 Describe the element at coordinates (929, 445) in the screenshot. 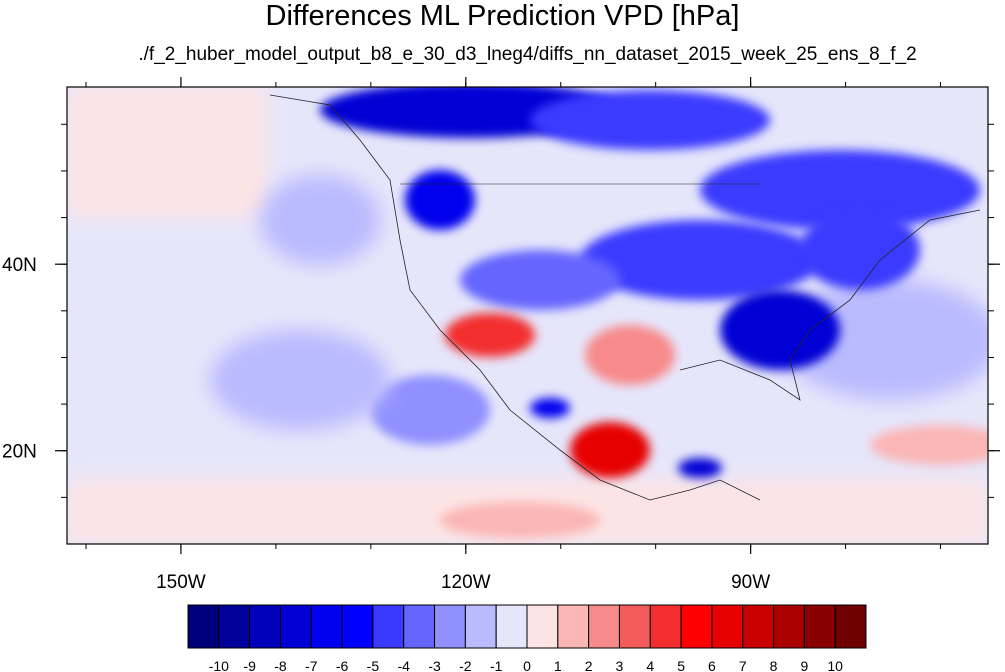

I see `field-east-pink` at that location.